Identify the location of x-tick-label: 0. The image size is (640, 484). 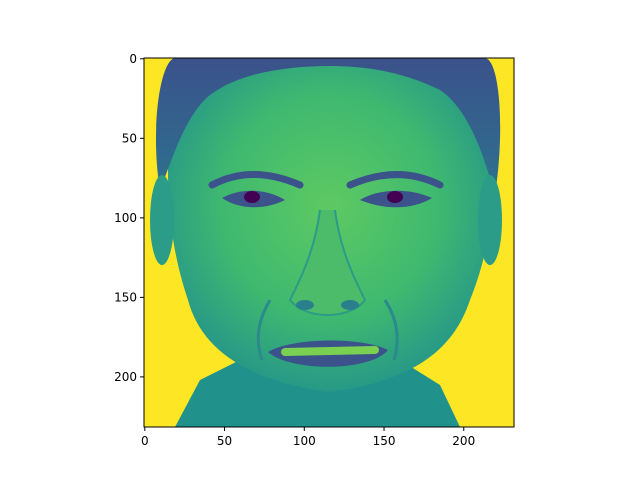
(145, 441).